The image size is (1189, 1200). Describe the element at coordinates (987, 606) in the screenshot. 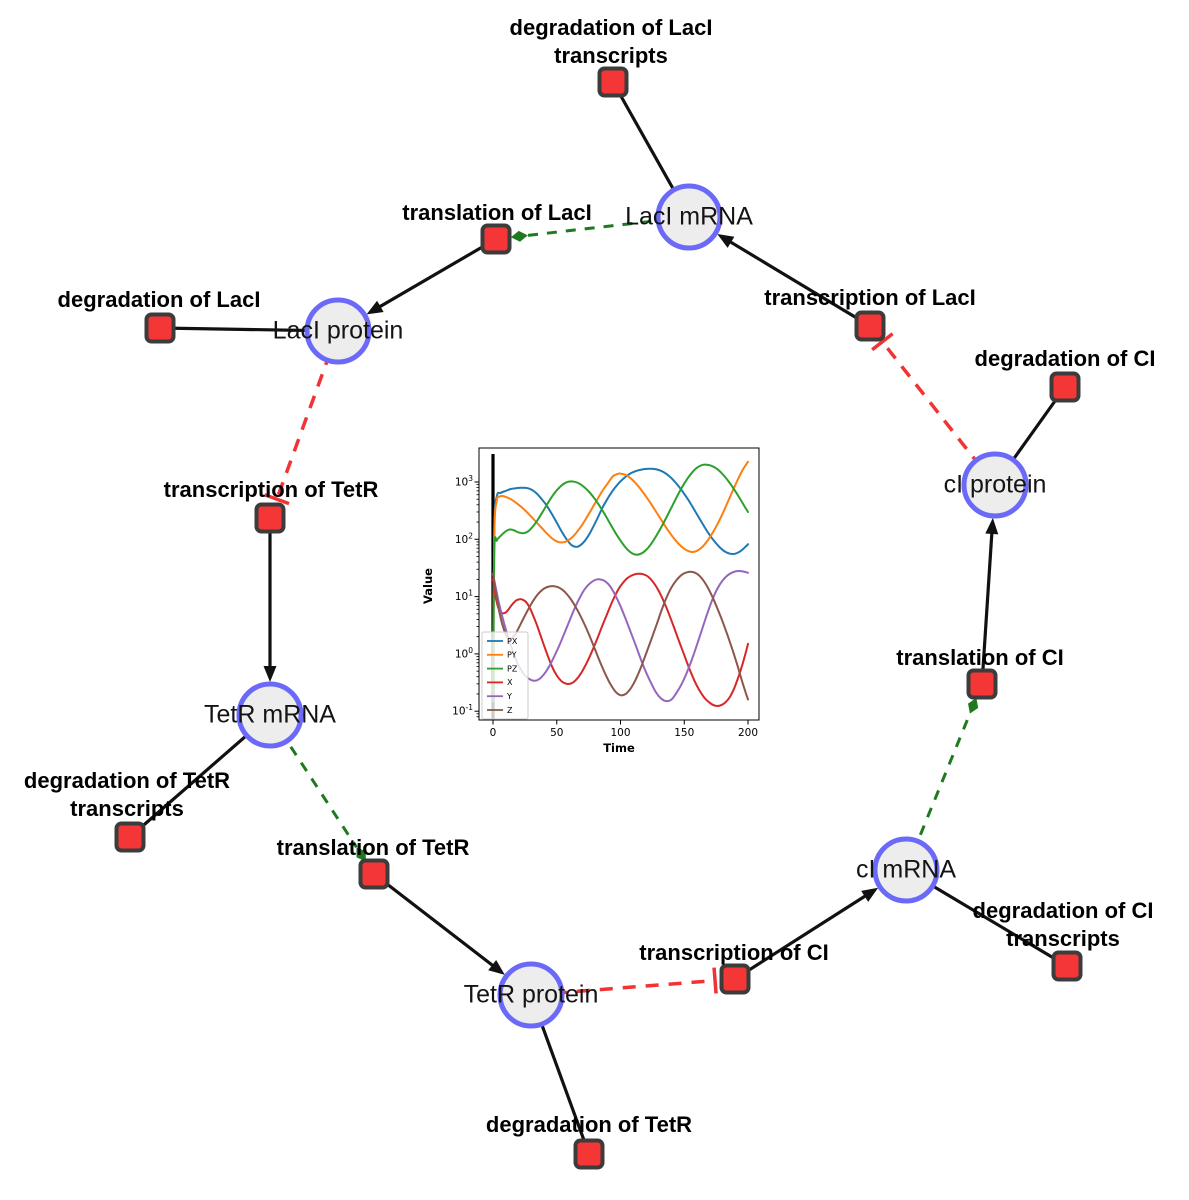

I see `edge-translation-ci-ci-protein` at that location.